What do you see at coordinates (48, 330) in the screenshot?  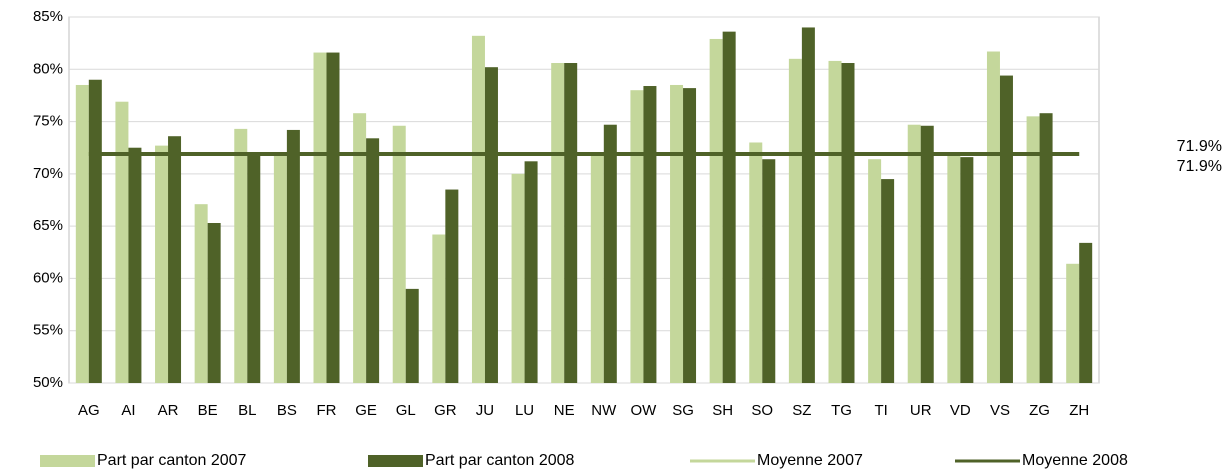 I see `y-tick-label: 55%` at bounding box center [48, 330].